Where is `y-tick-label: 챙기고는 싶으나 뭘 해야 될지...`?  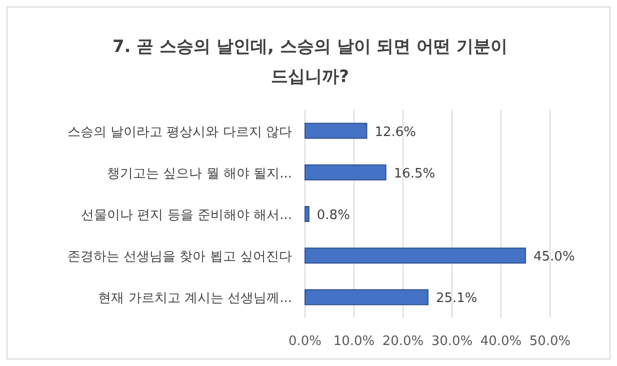
y-tick-label: 챙기고는 싶으나 뭘 해야 될지... is located at coordinates (199, 174).